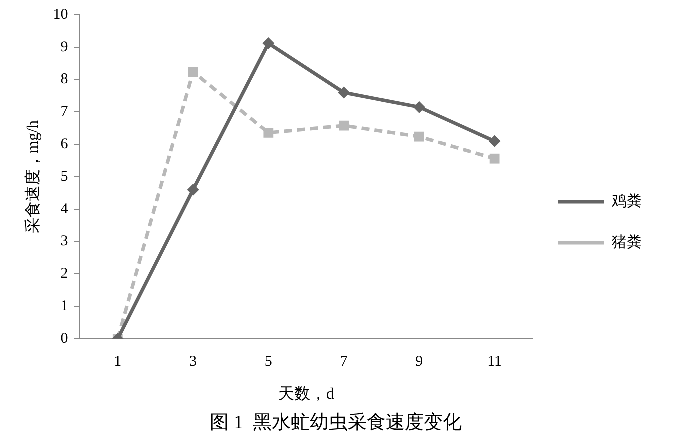 The image size is (682, 441). What do you see at coordinates (64, 338) in the screenshot?
I see `y-tick-label: 0` at bounding box center [64, 338].